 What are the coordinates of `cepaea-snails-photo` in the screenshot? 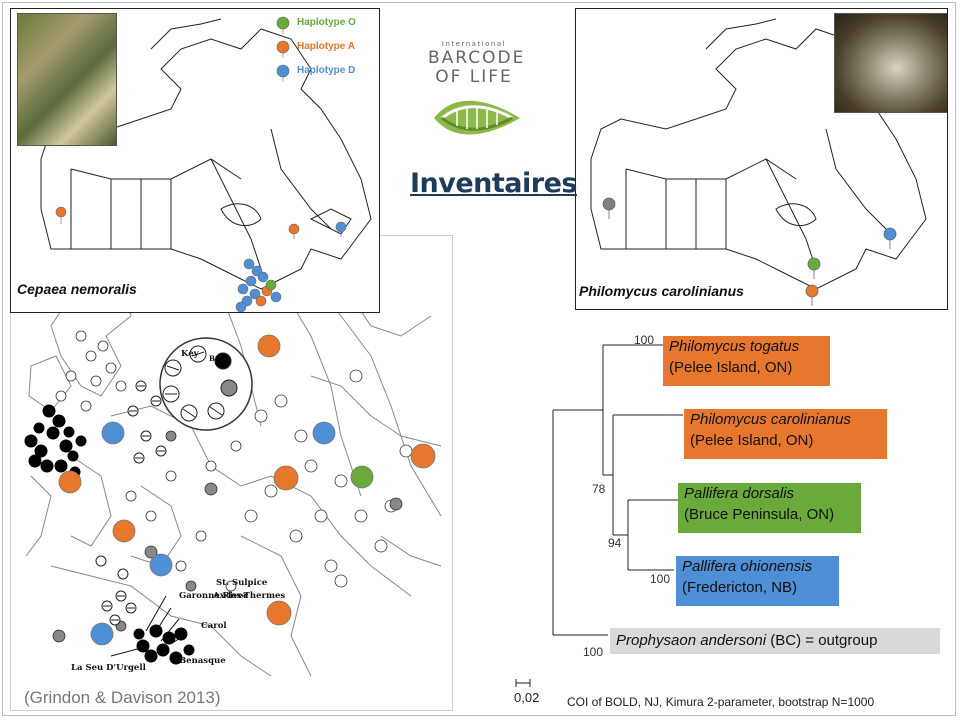 It's located at (67, 79).